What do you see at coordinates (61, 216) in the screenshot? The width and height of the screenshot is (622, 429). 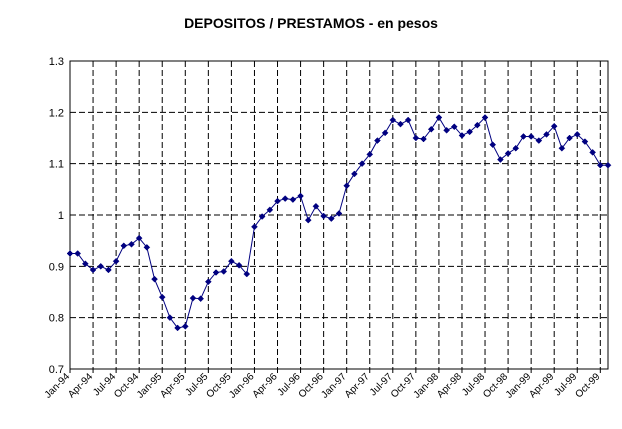 I see `y-tick-label: 1` at bounding box center [61, 216].